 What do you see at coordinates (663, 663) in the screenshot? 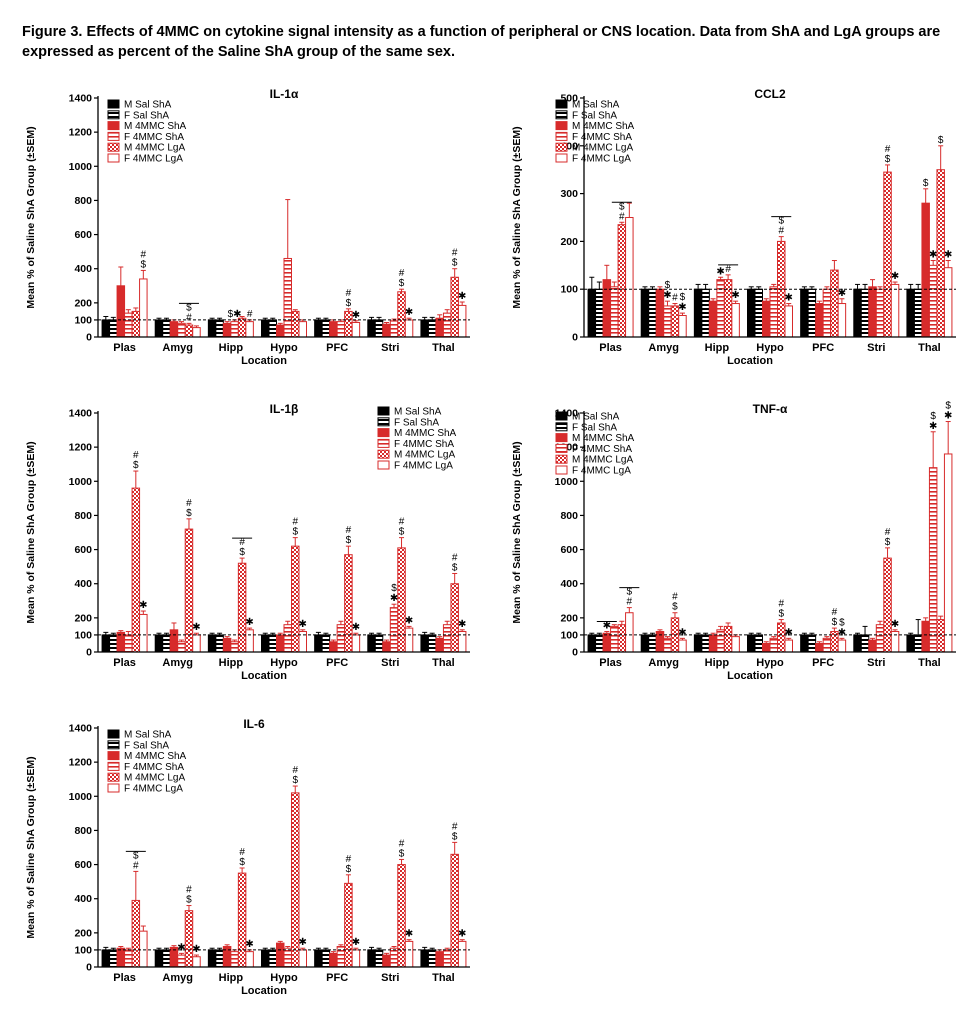
I see `x-tick-label: Amyg` at bounding box center [663, 663].